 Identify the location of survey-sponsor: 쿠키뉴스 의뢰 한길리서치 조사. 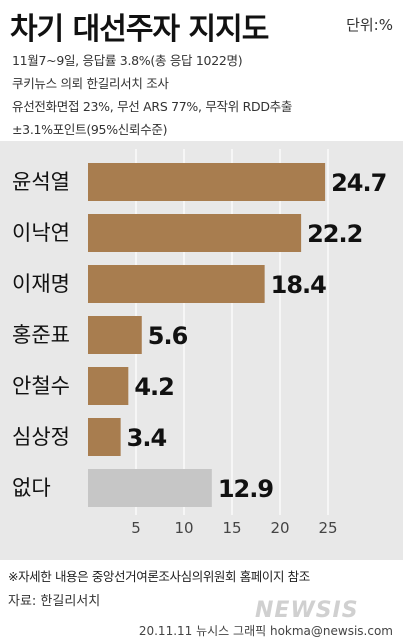
(90, 83).